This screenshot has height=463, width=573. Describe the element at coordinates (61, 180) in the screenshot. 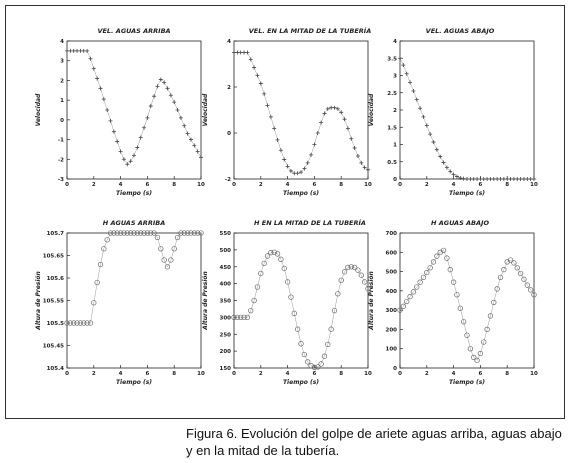

I see `y-tick-label: -3` at that location.